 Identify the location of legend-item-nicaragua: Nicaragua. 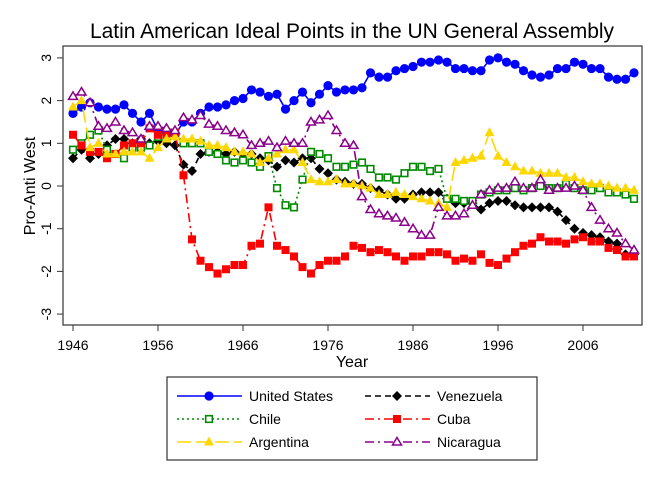
(433, 442).